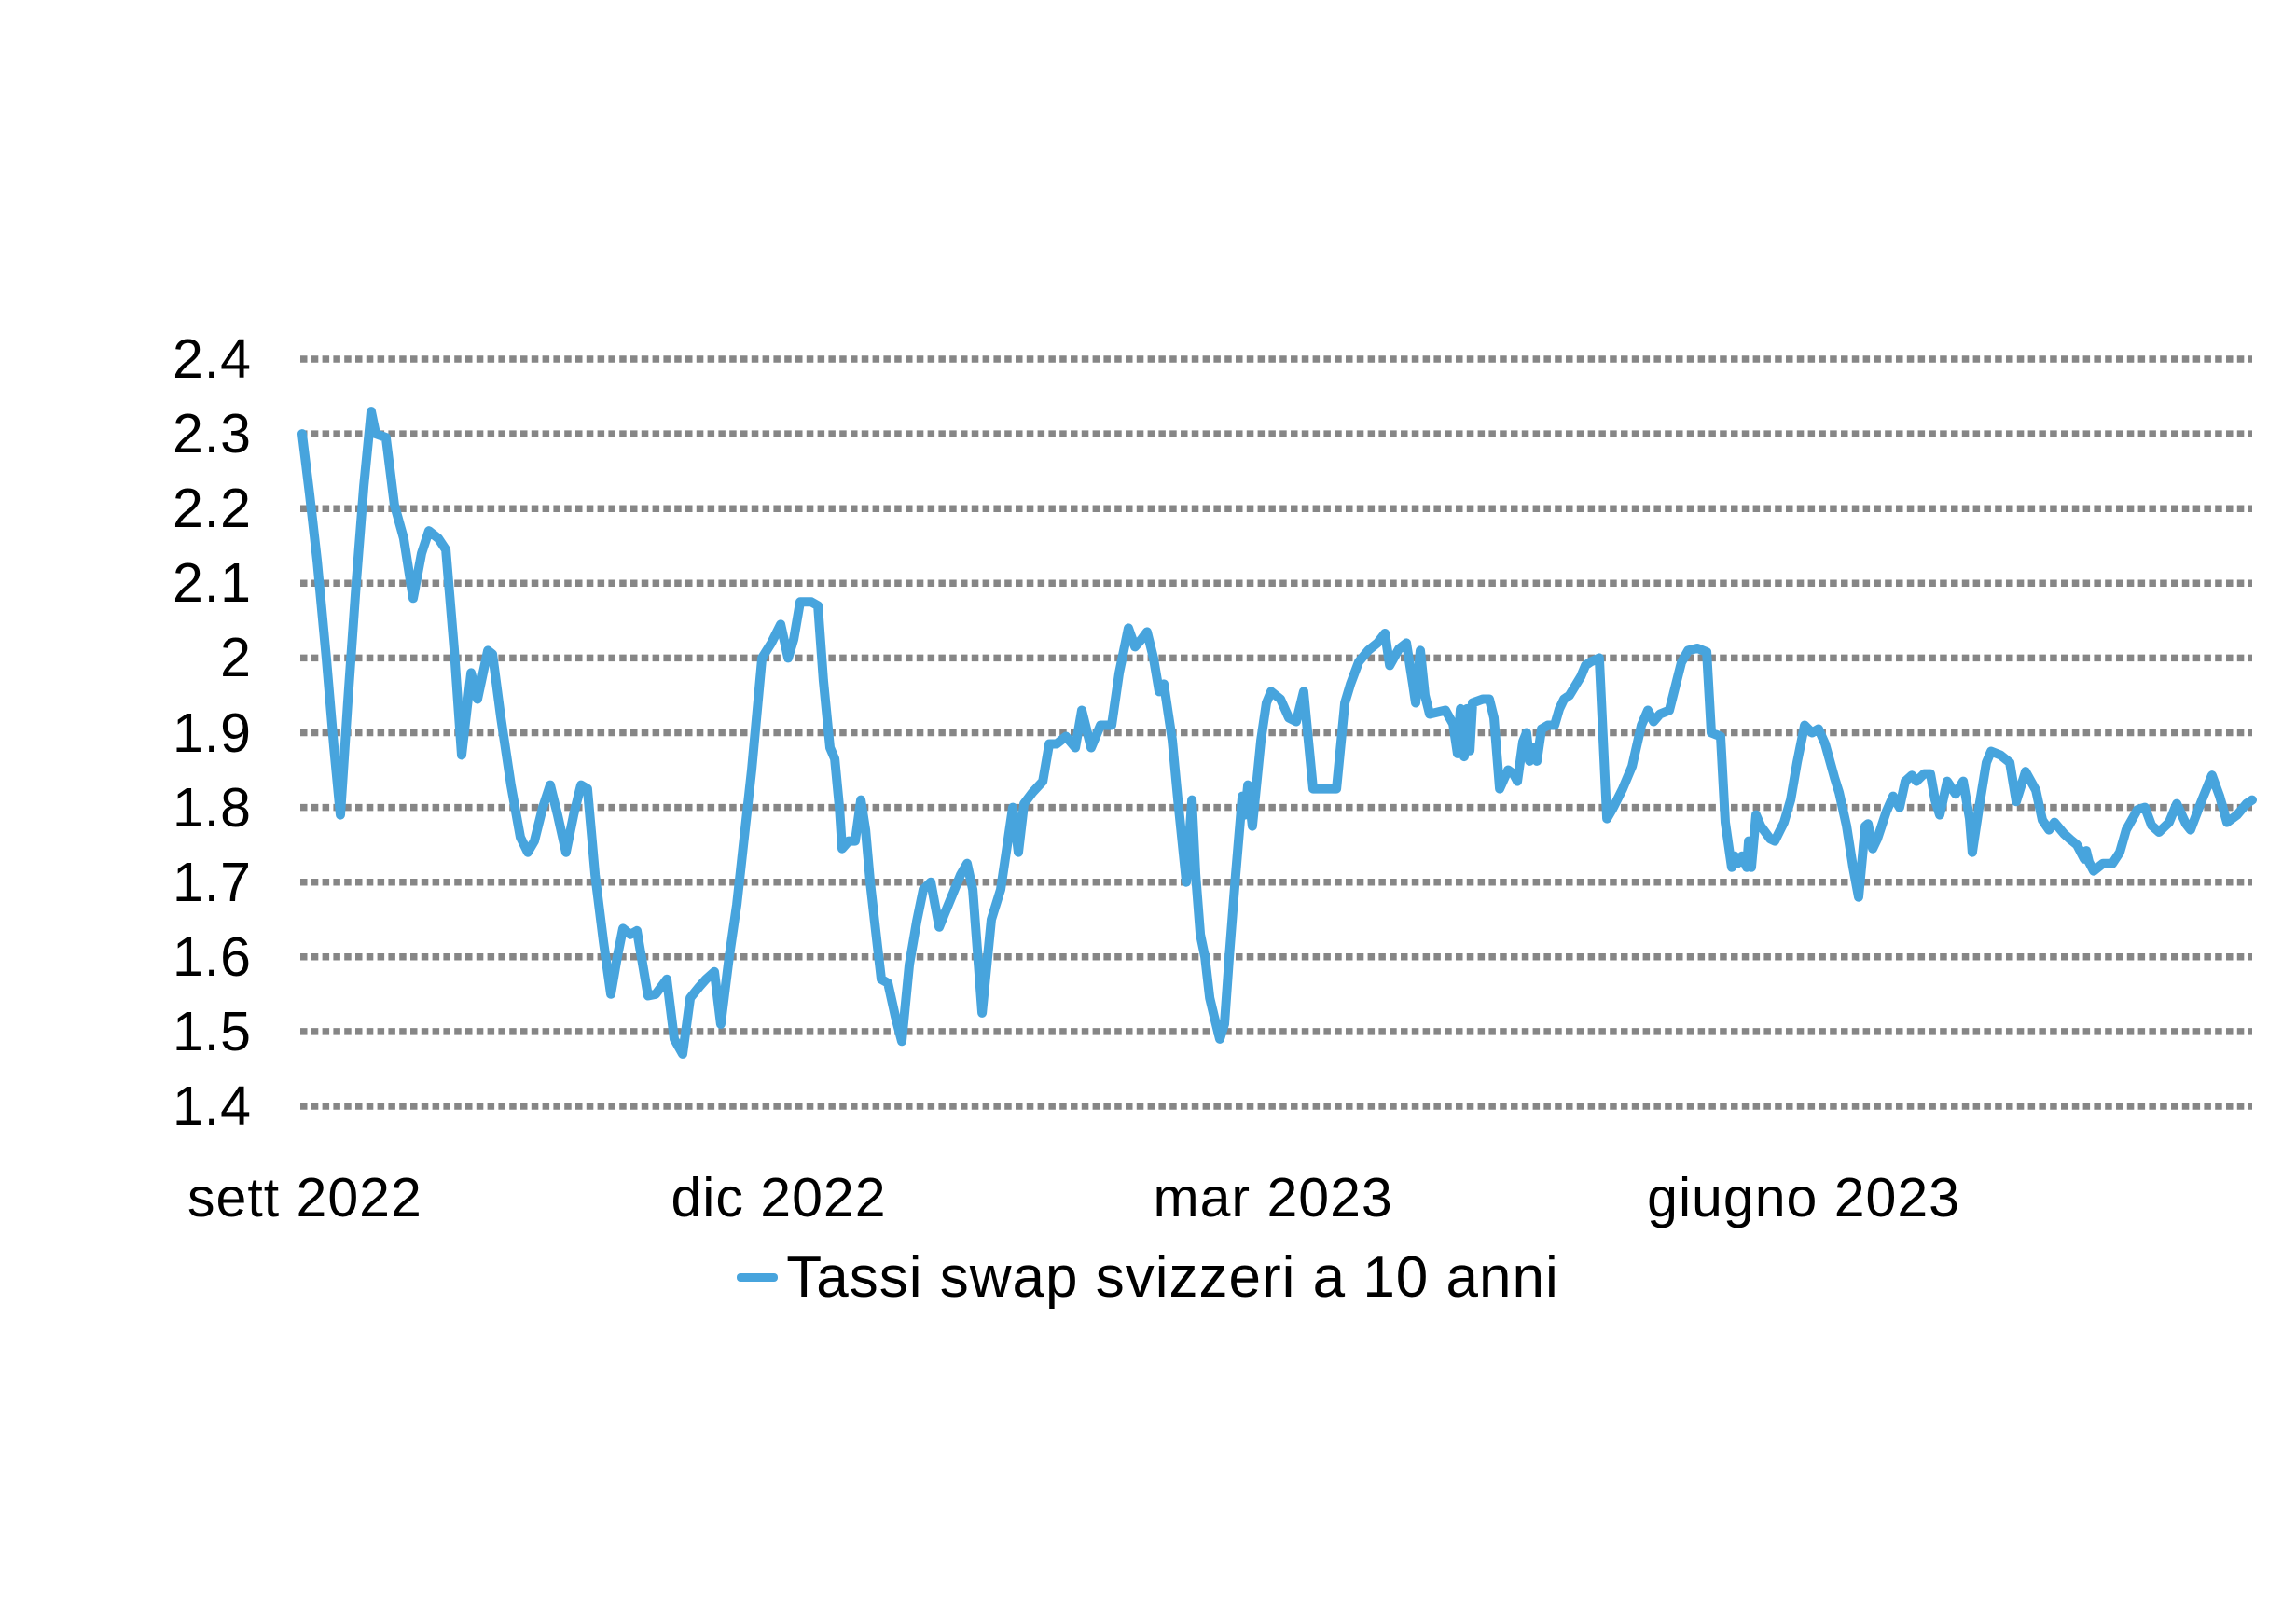  Describe the element at coordinates (212, 956) in the screenshot. I see `y-tick-label: 1.6` at that location.